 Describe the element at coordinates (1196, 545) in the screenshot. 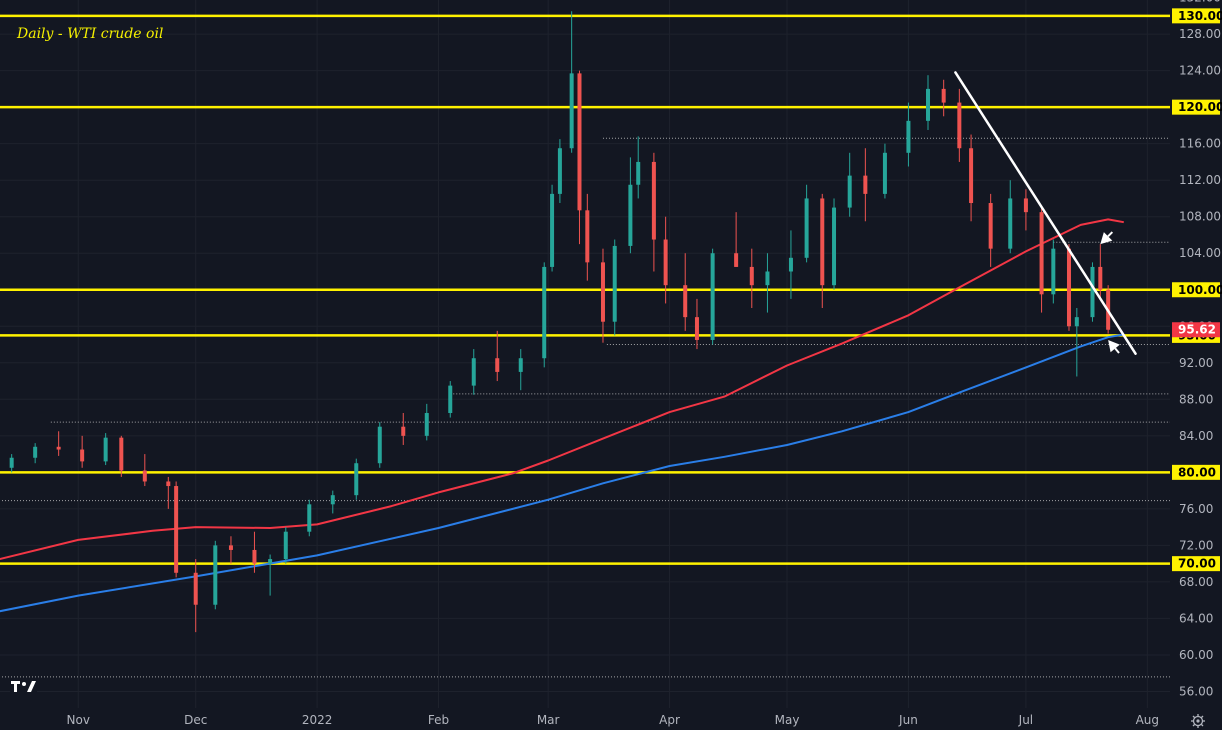

I see `y-tick-label: 72.00` at that location.